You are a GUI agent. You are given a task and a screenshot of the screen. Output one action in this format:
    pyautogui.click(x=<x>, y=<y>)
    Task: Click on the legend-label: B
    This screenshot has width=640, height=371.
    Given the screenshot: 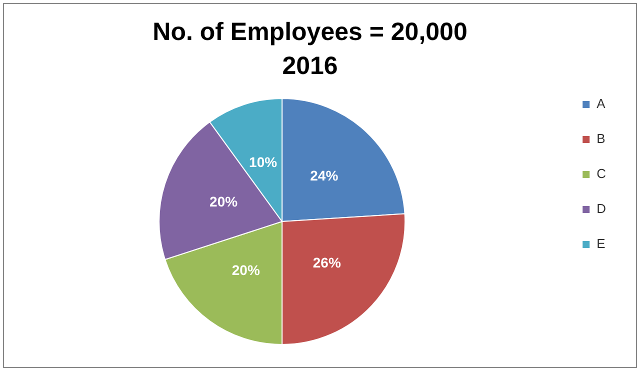 What is the action you would take?
    pyautogui.click(x=601, y=138)
    